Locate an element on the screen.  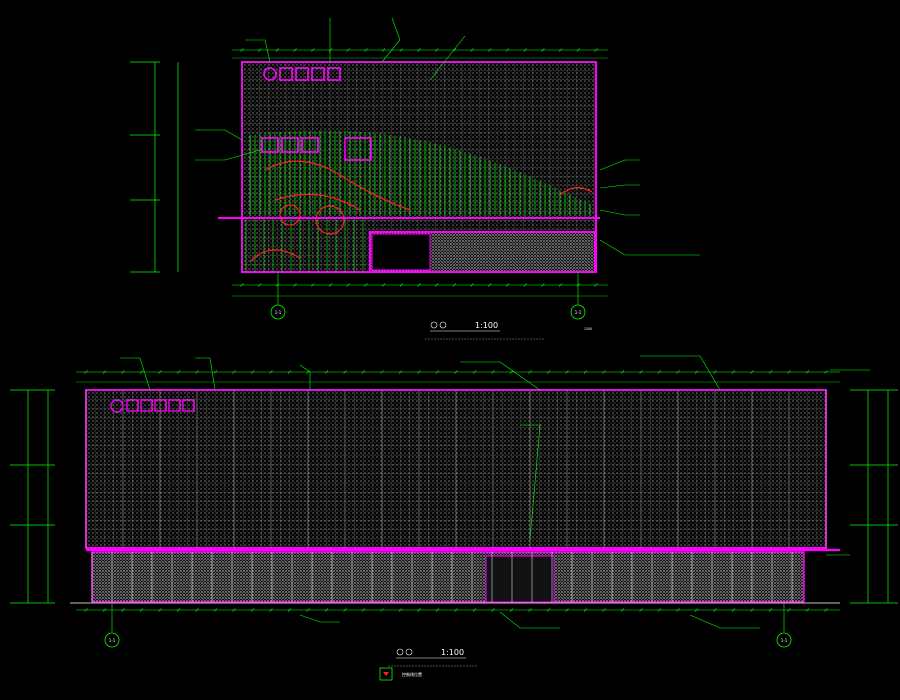
bottom-storefront-grid is located at coordinates (442, 577).